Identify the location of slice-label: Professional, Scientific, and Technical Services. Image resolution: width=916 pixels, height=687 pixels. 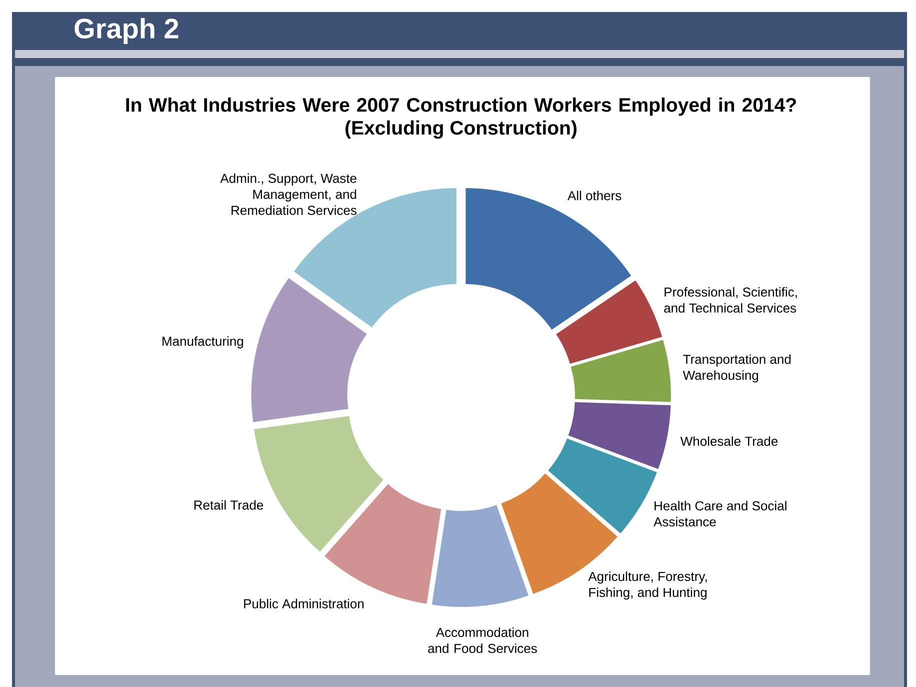
(730, 300).